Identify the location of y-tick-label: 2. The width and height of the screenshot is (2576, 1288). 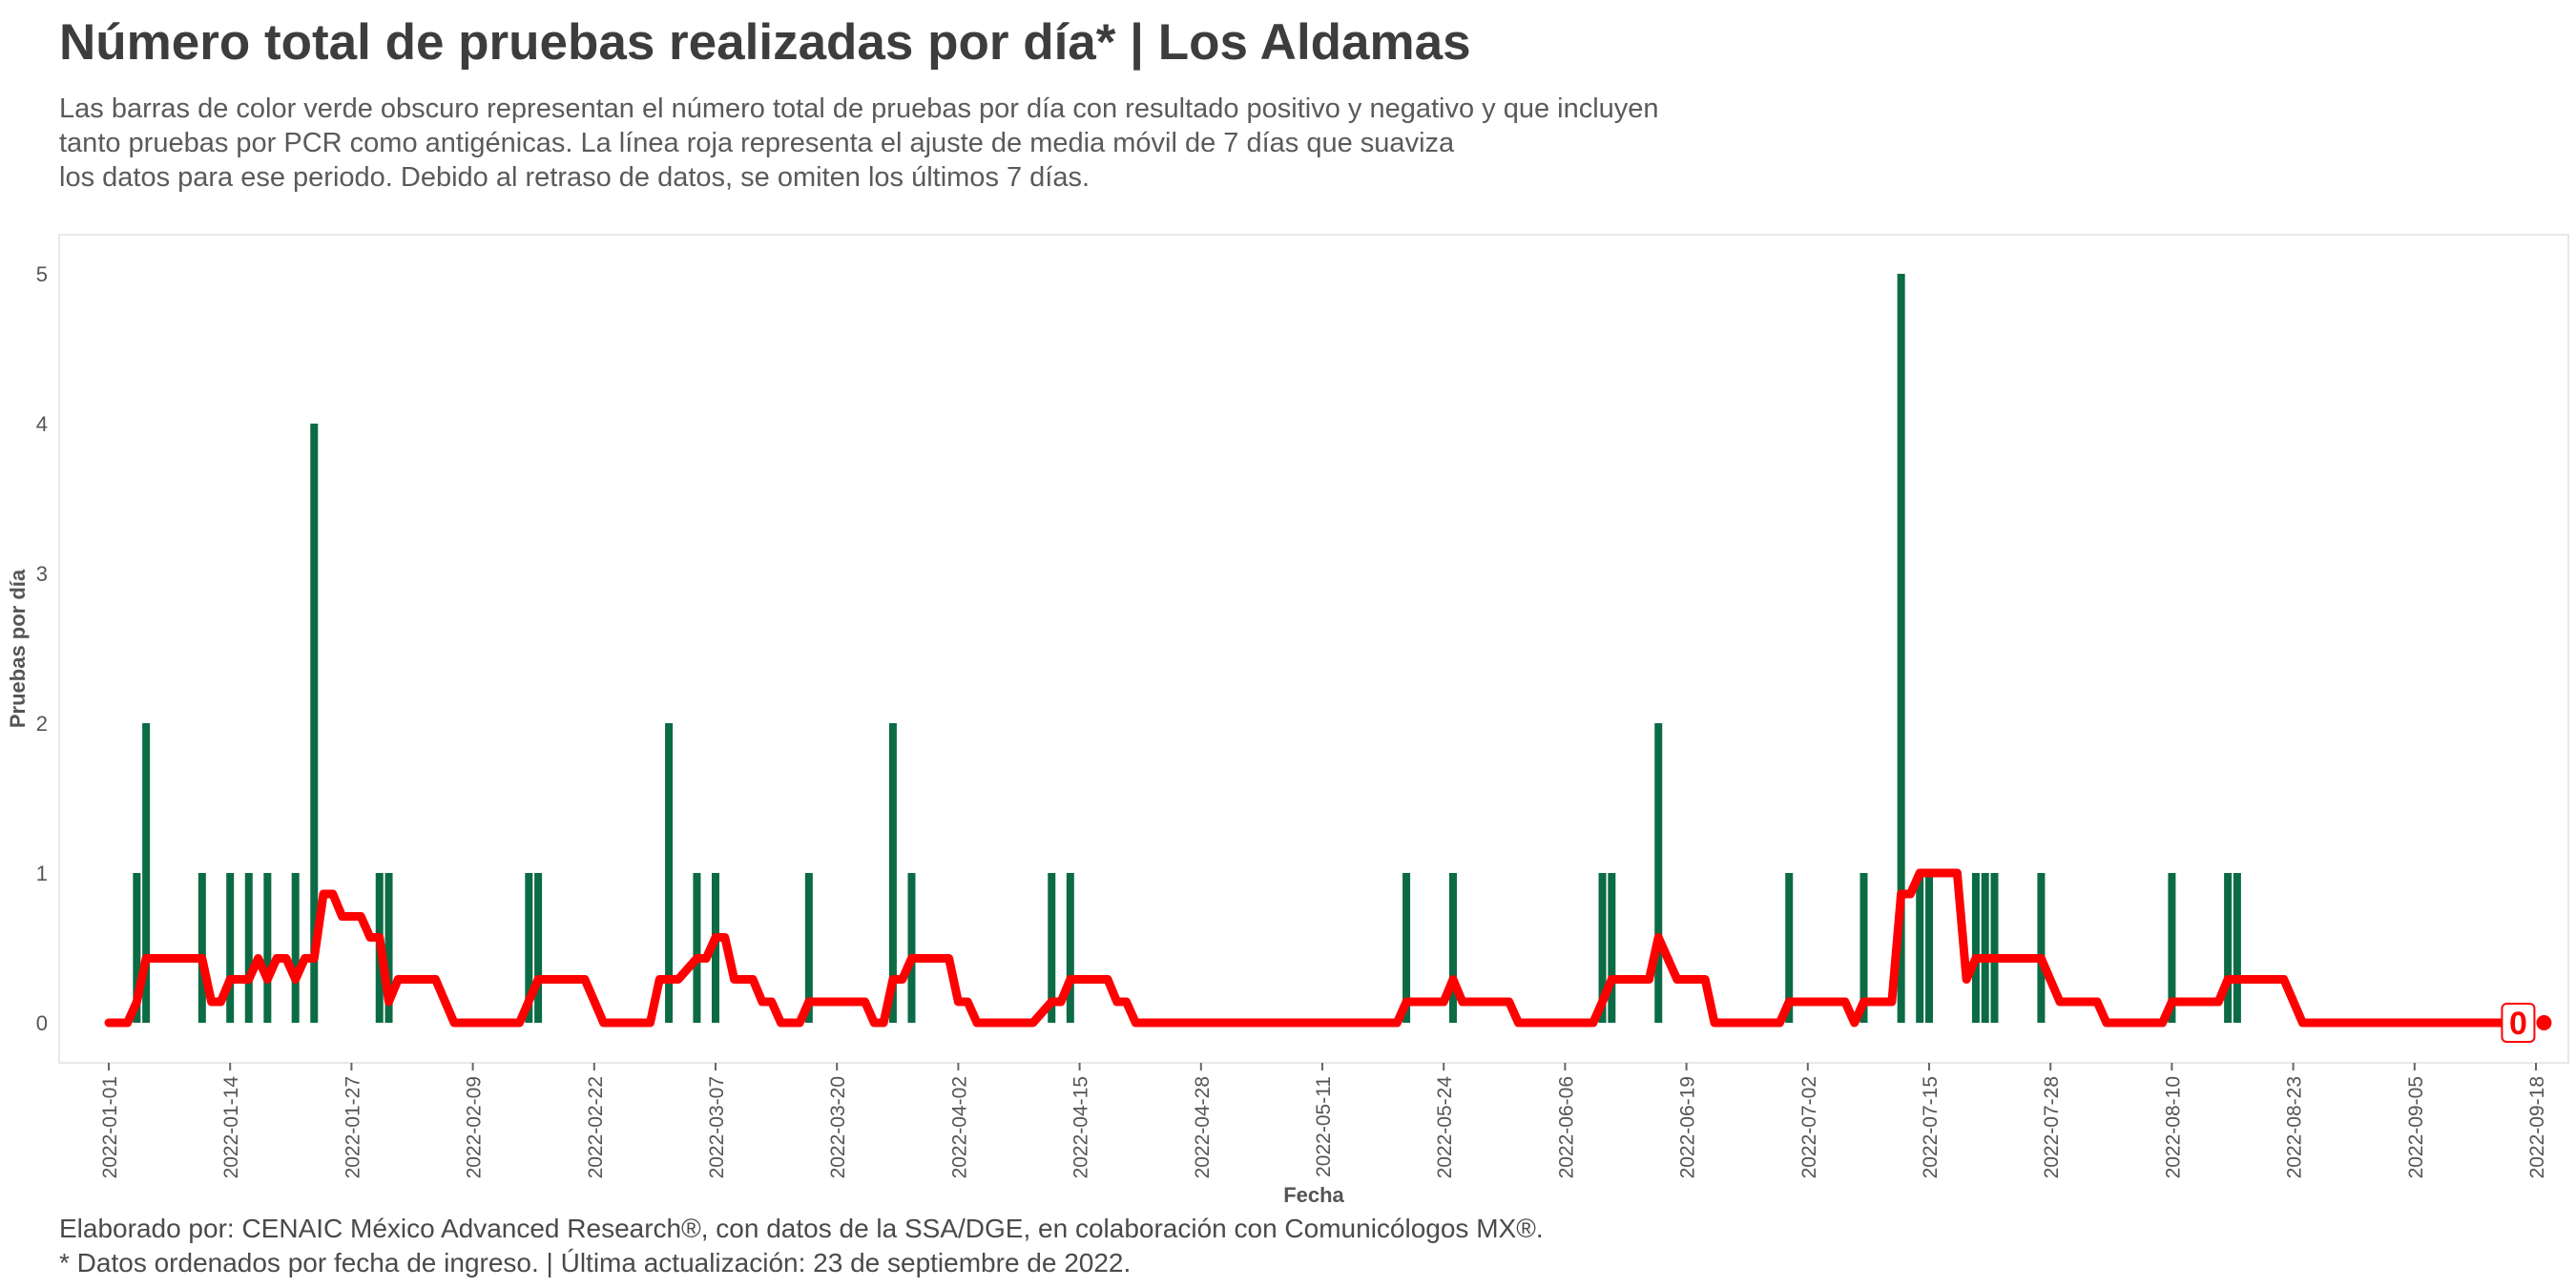
(42, 724).